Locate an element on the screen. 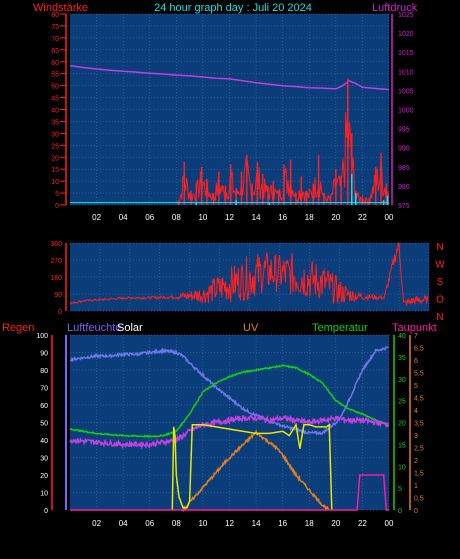 The width and height of the screenshot is (460, 559). rain-header: Regen is located at coordinates (18, 328).